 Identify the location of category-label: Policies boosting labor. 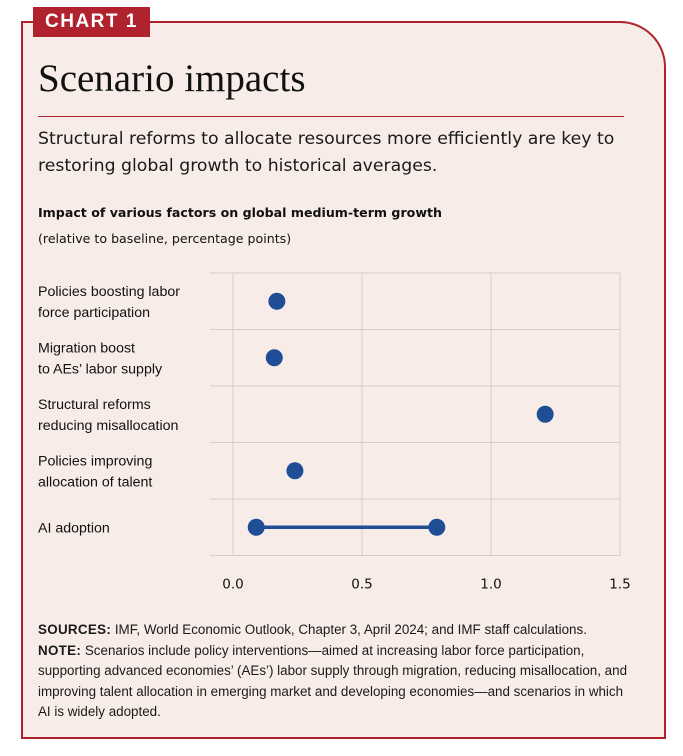
(109, 292).